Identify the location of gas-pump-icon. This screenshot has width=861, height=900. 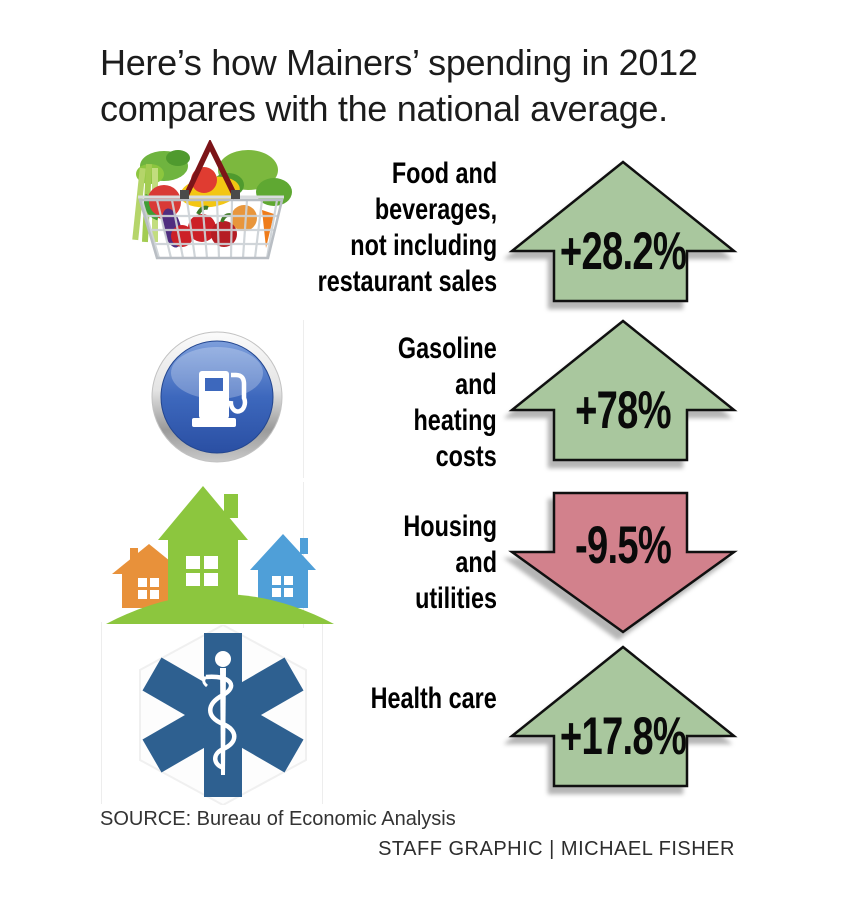
(217, 399).